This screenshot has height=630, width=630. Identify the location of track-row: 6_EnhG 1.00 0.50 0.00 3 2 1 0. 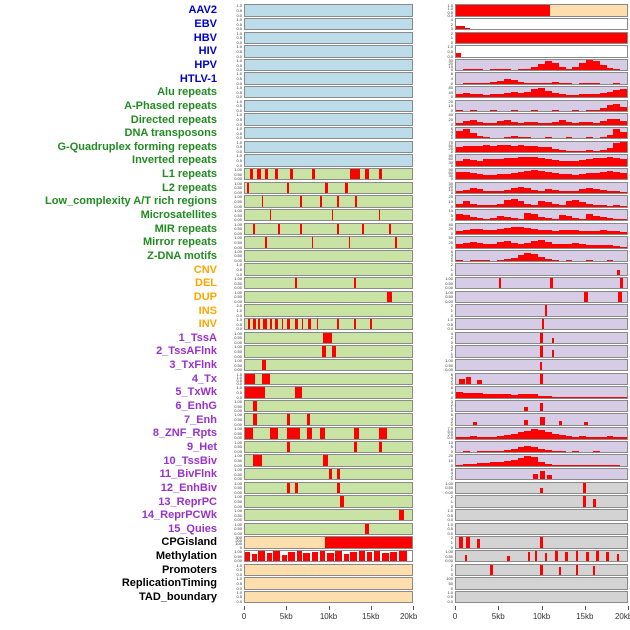
(315, 406).